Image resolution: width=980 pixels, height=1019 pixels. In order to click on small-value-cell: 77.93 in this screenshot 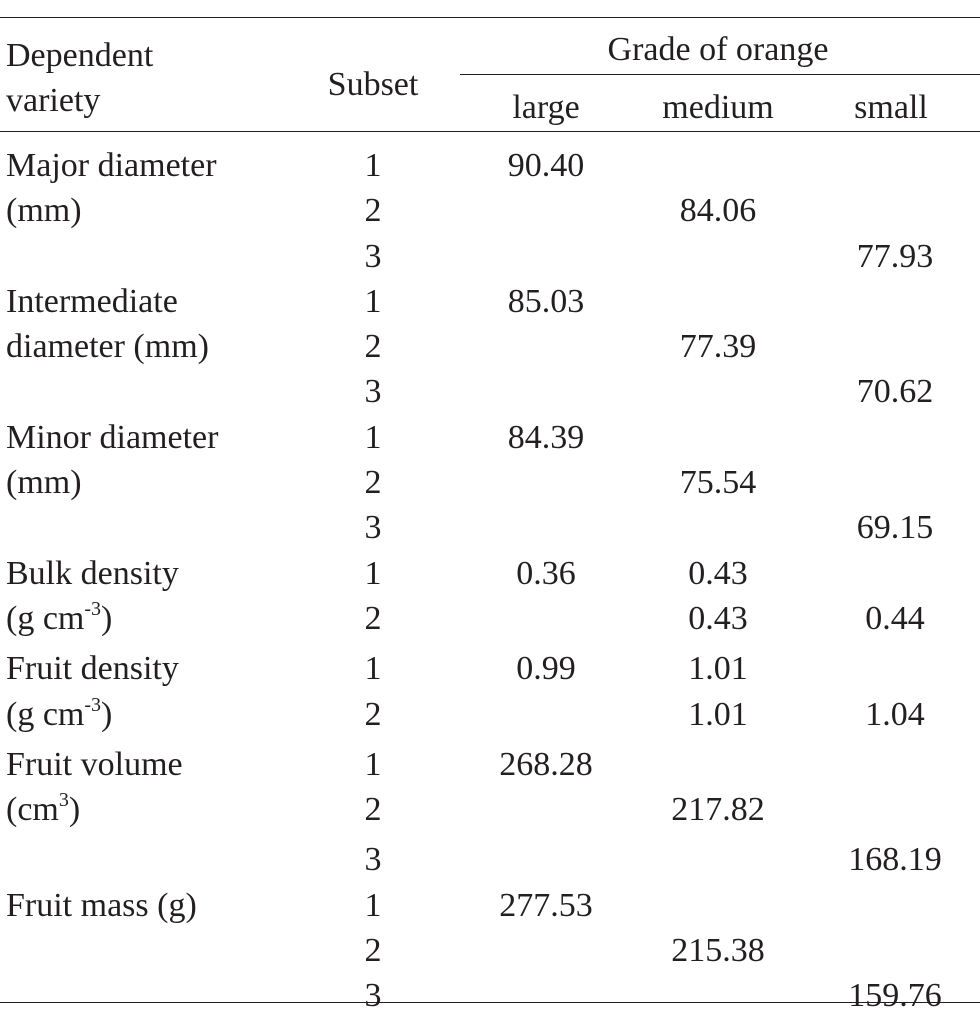, I will do `click(895, 256)`.